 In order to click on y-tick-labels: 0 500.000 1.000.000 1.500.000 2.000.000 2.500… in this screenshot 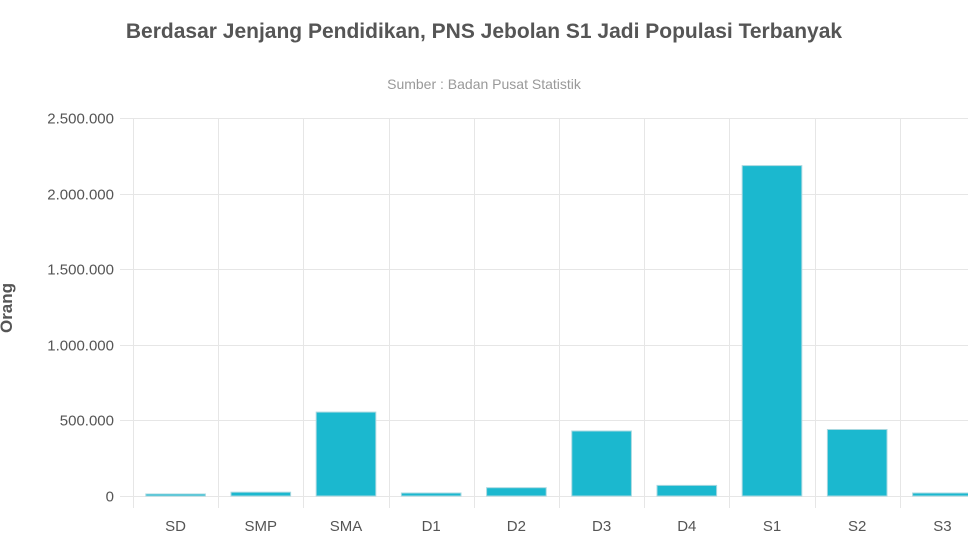, I will do `click(80, 308)`.